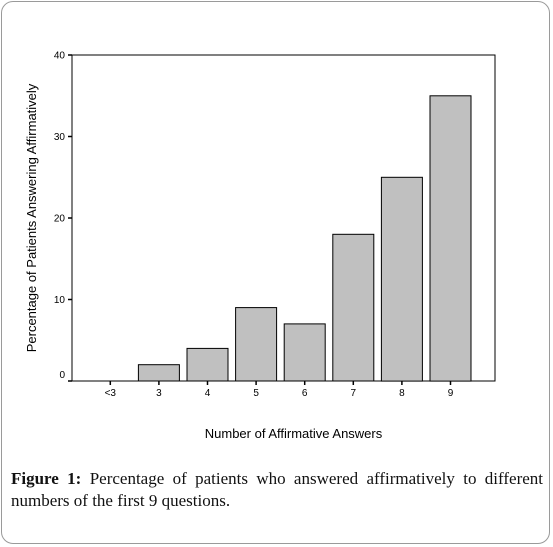 Image resolution: width=553 pixels, height=547 pixels. Describe the element at coordinates (256, 393) in the screenshot. I see `x-tick-label: 5` at that location.